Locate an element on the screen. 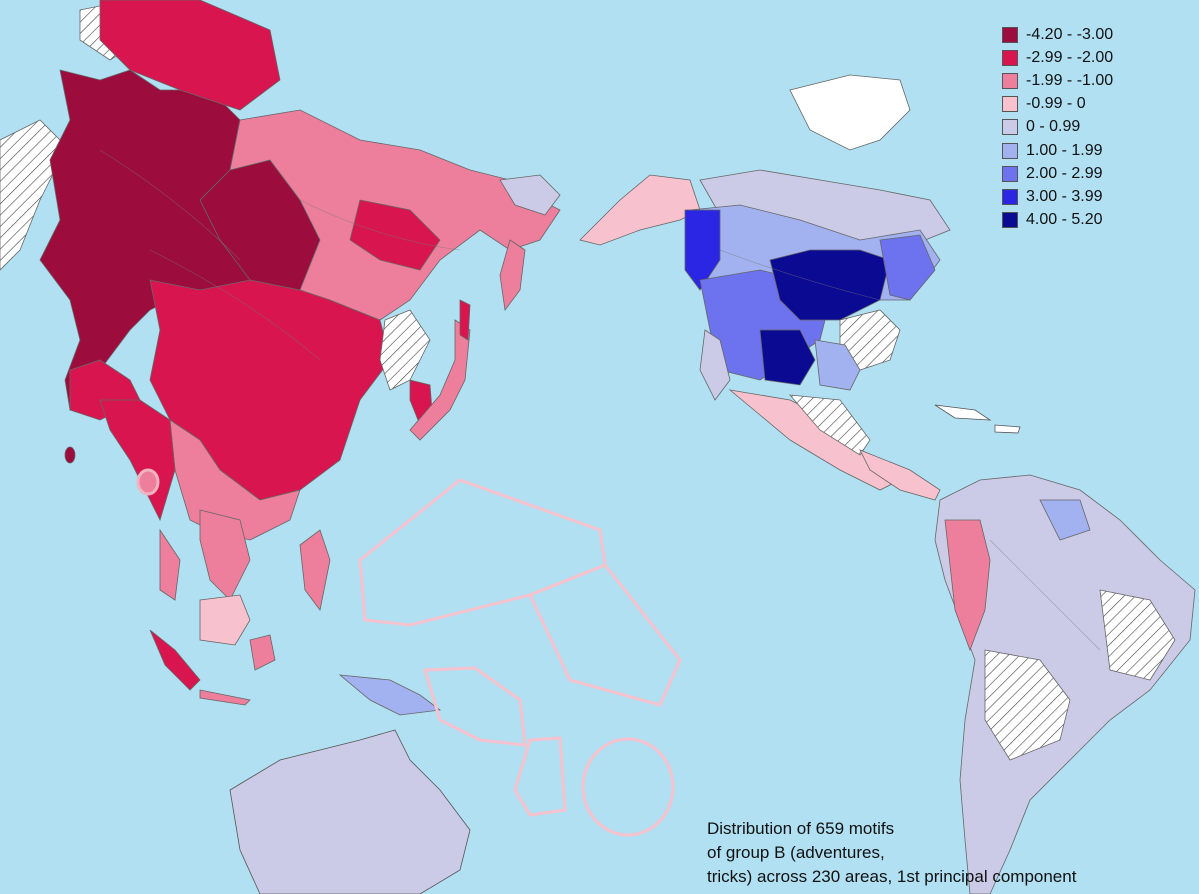 The image size is (1199, 894). guiana-region is located at coordinates (1065, 520).